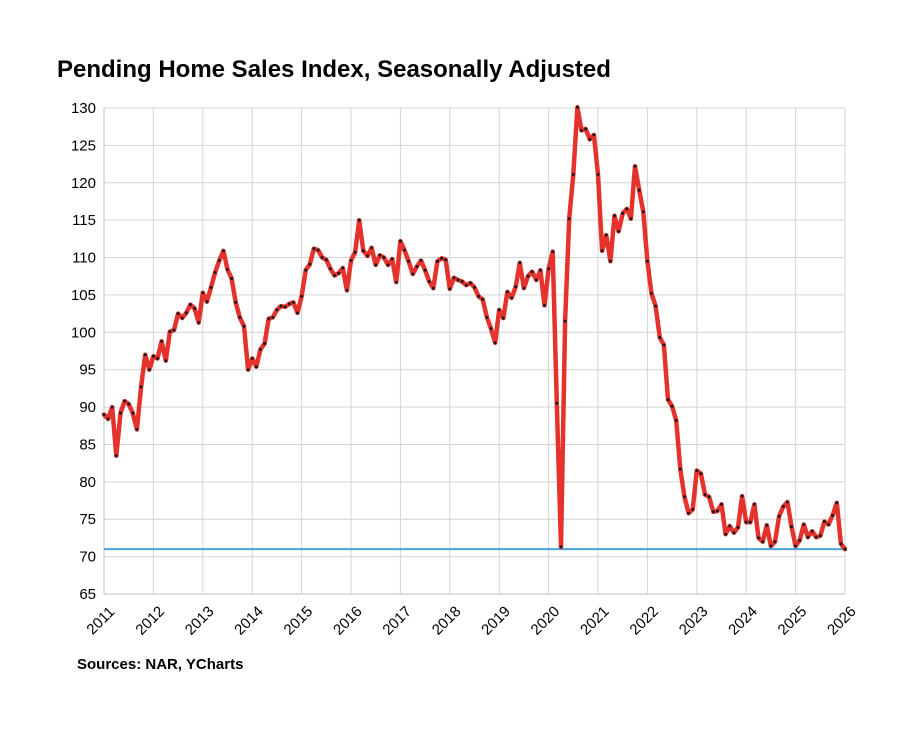  What do you see at coordinates (84, 258) in the screenshot?
I see `y-tick-label: 110` at bounding box center [84, 258].